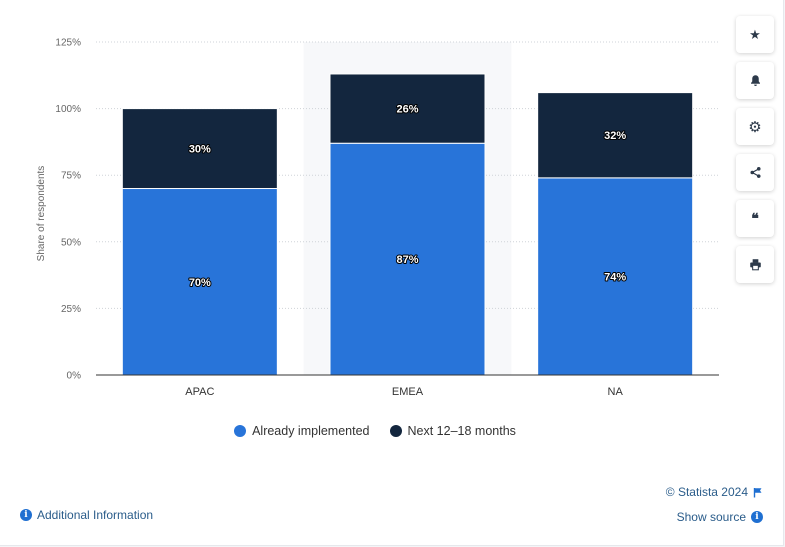 The width and height of the screenshot is (785, 547). What do you see at coordinates (71, 309) in the screenshot?
I see `y-tick-label-25: 25%` at bounding box center [71, 309].